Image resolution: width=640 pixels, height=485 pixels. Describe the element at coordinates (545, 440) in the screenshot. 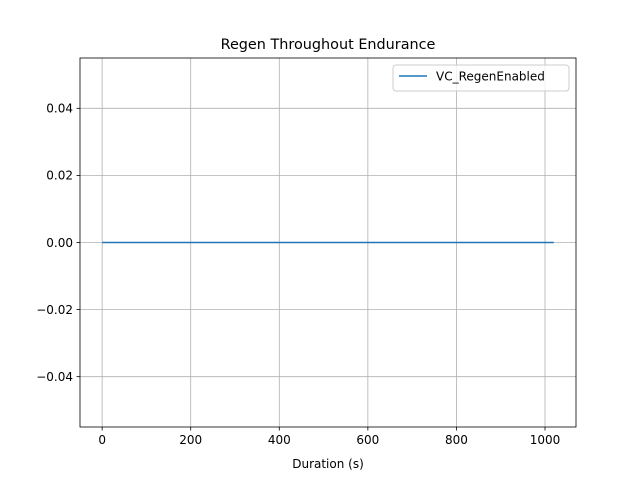

I see `x-tick-label: 1000` at that location.